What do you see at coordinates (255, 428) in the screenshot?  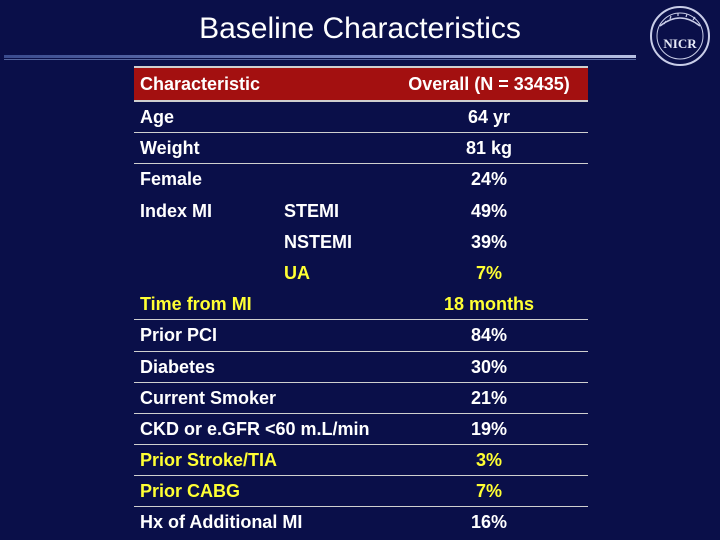 I see `row-label: CKD or e.GFR <60 m.L/min` at bounding box center [255, 428].